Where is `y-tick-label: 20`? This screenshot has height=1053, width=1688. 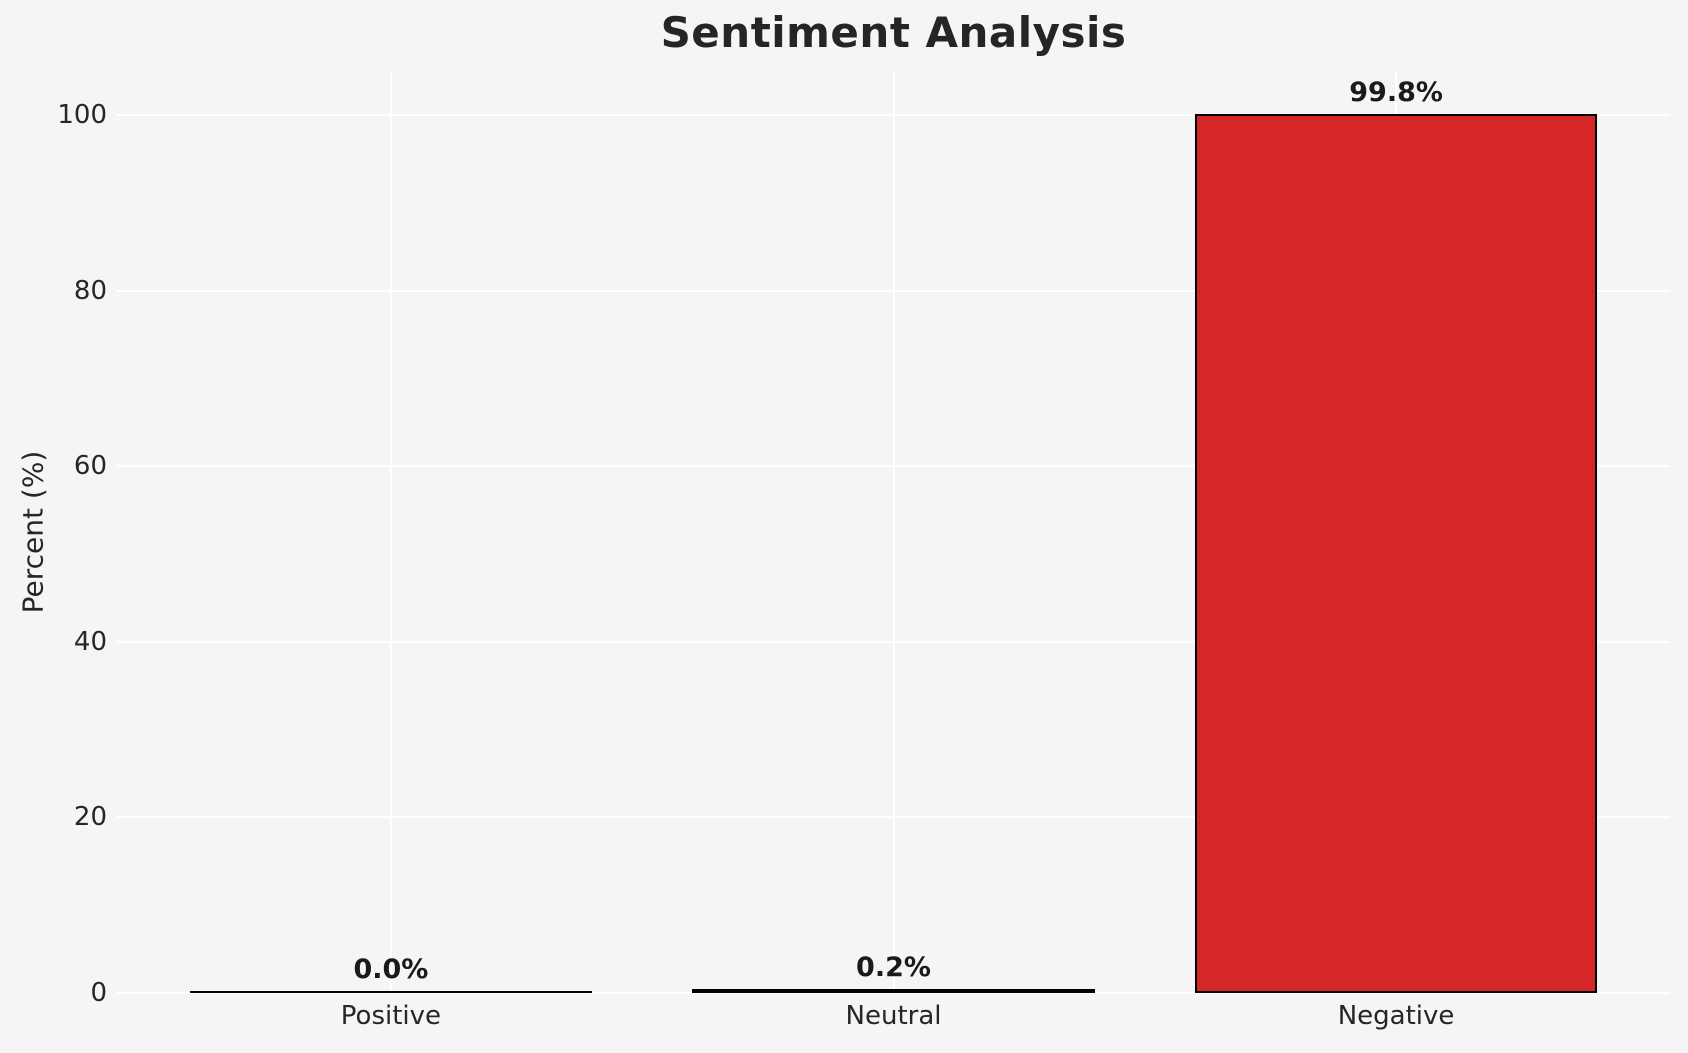
y-tick-label: 20 is located at coordinates (90, 817).